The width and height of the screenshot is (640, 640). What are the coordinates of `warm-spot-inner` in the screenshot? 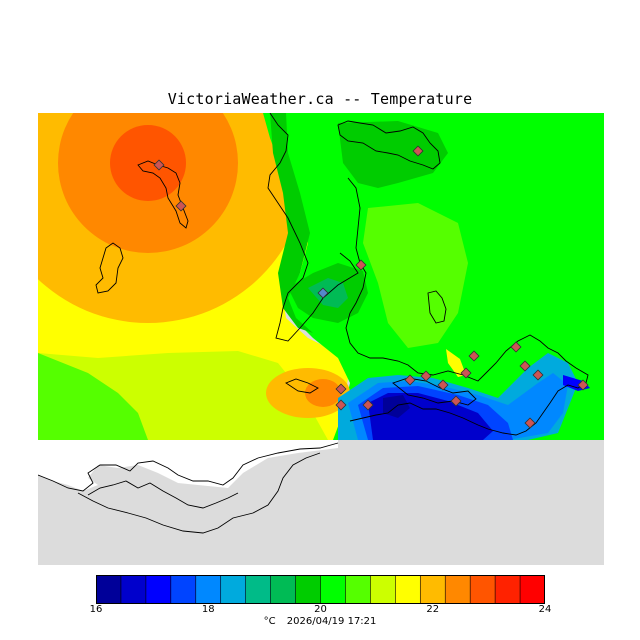 It's located at (148, 163).